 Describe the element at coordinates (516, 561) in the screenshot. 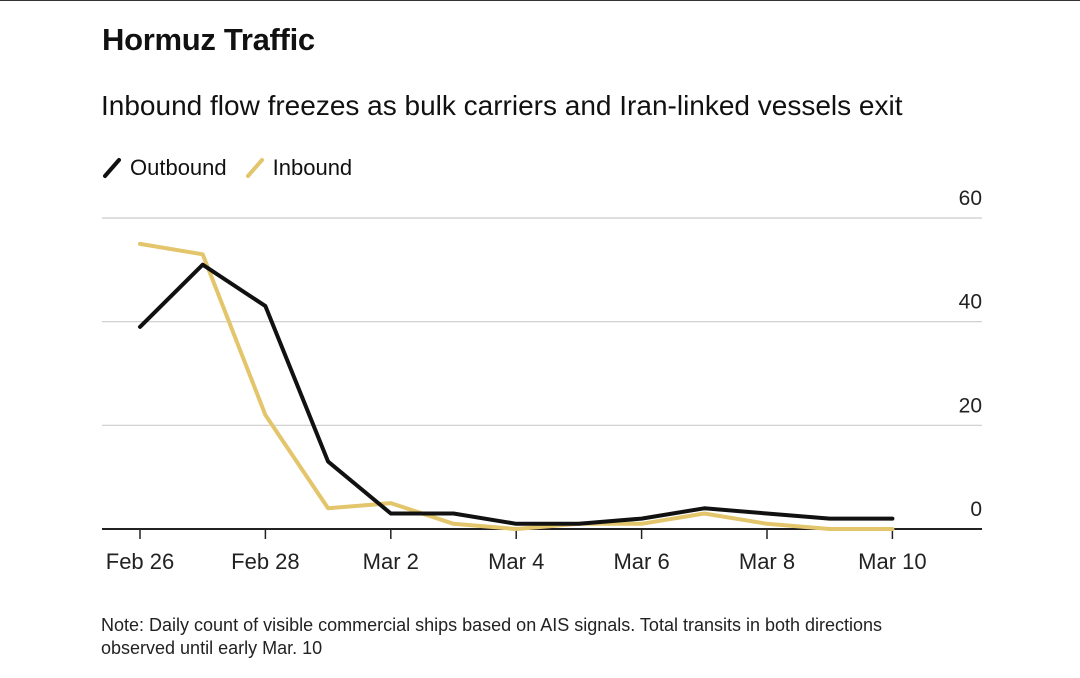

I see `x-tick-label: Mar 4` at that location.